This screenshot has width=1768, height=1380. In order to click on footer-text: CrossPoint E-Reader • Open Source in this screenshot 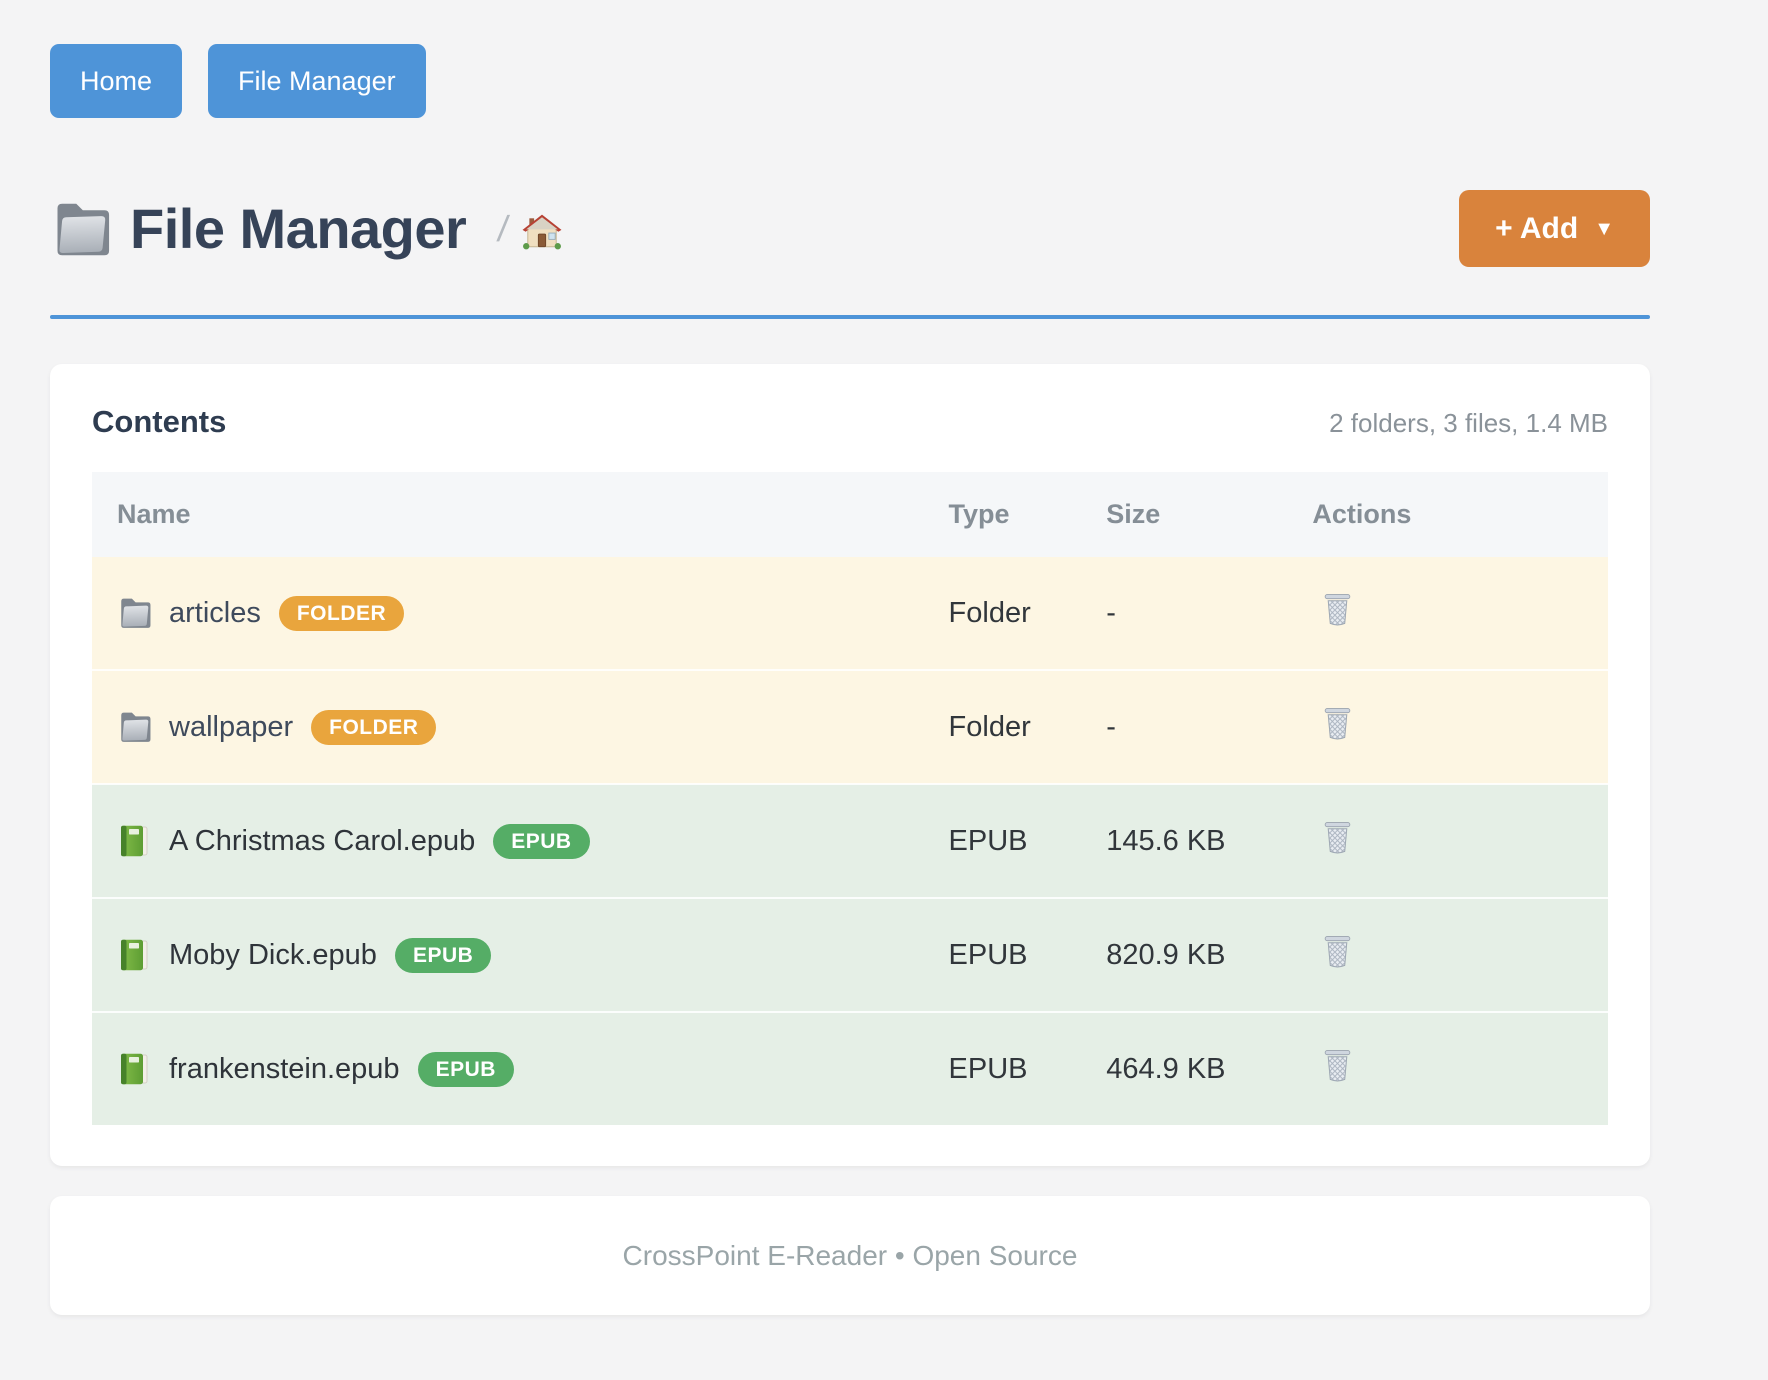, I will do `click(850, 1255)`.